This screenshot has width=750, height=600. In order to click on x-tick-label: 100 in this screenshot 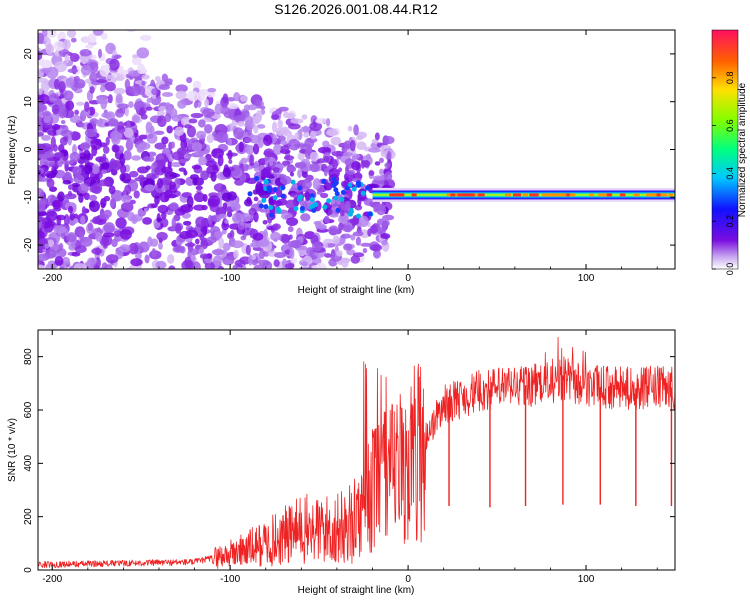, I will do `click(586, 579)`.